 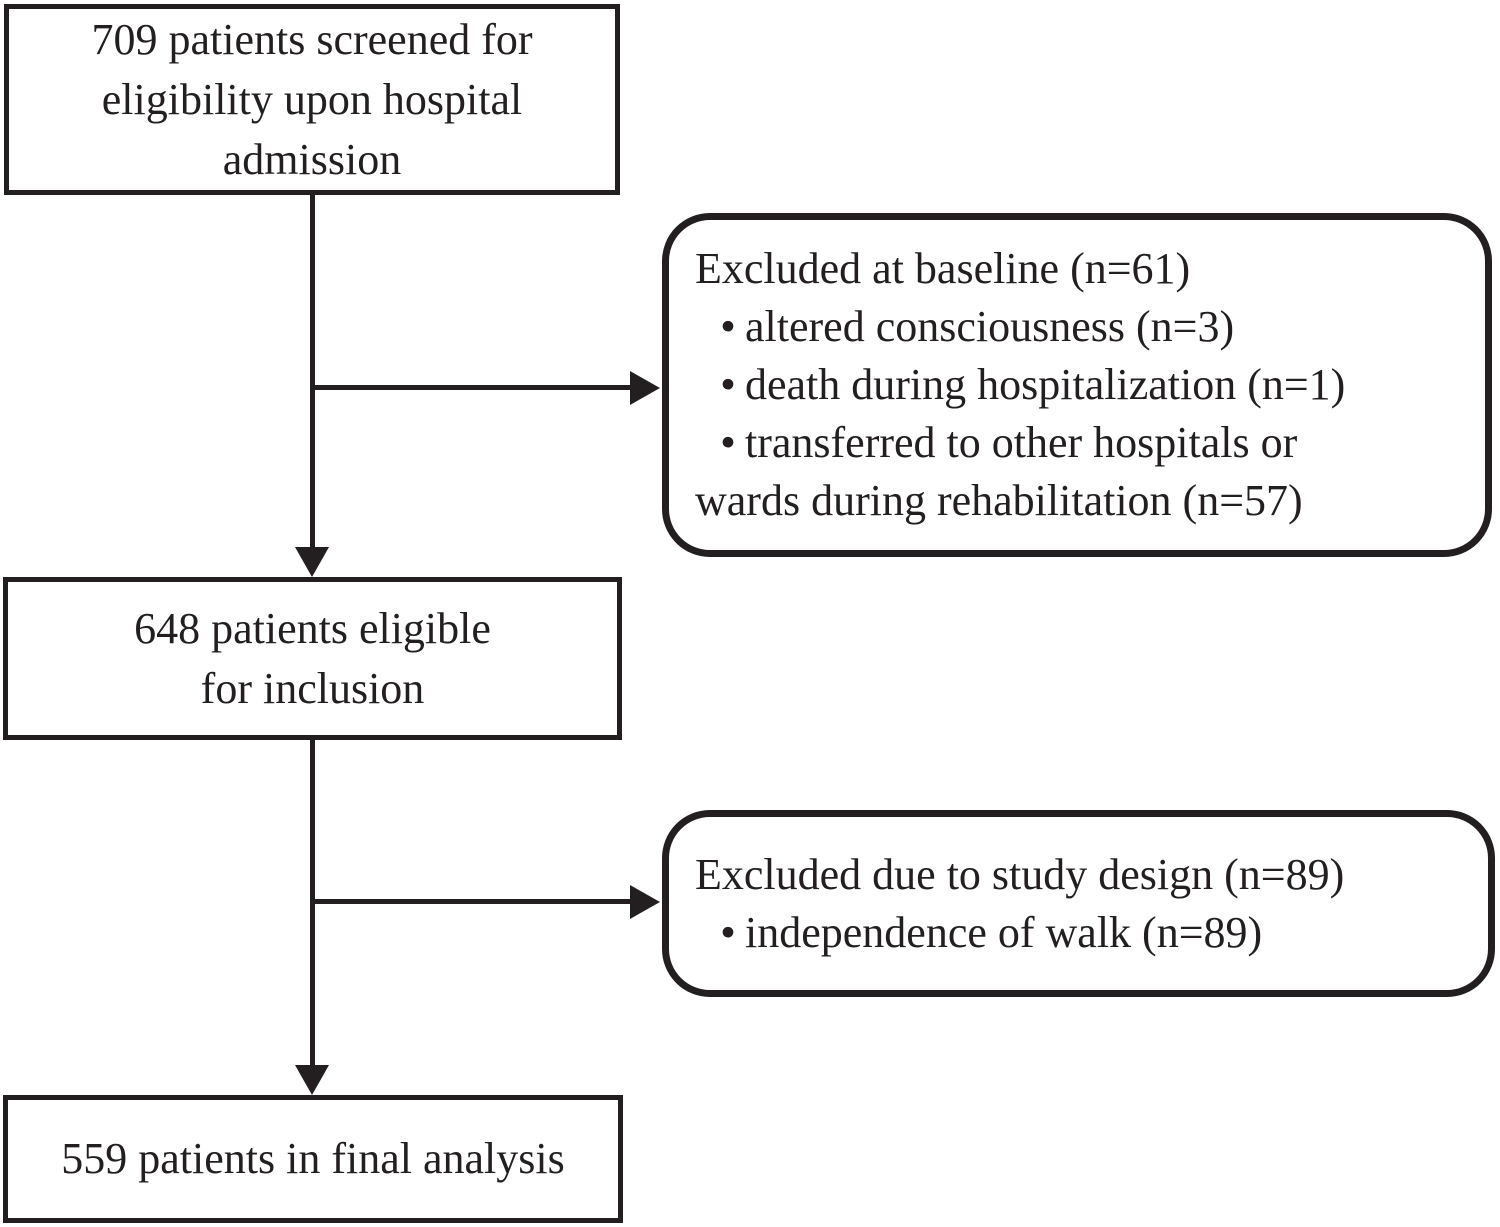 I want to click on excluded-baseline-item: · altered consciousness (n=3), so click(x=1077, y=327).